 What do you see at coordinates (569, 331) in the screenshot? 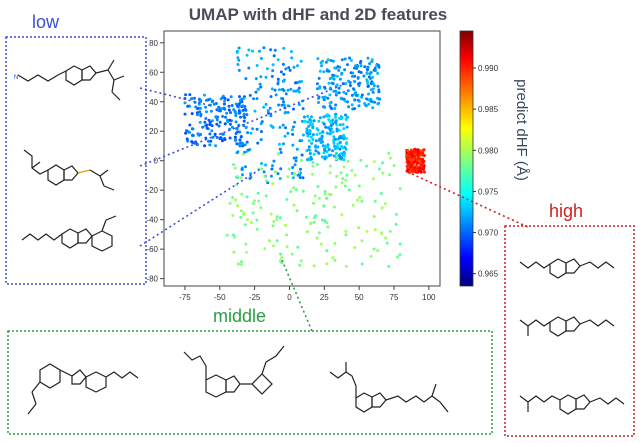
I see `high-molecules-box` at bounding box center [569, 331].